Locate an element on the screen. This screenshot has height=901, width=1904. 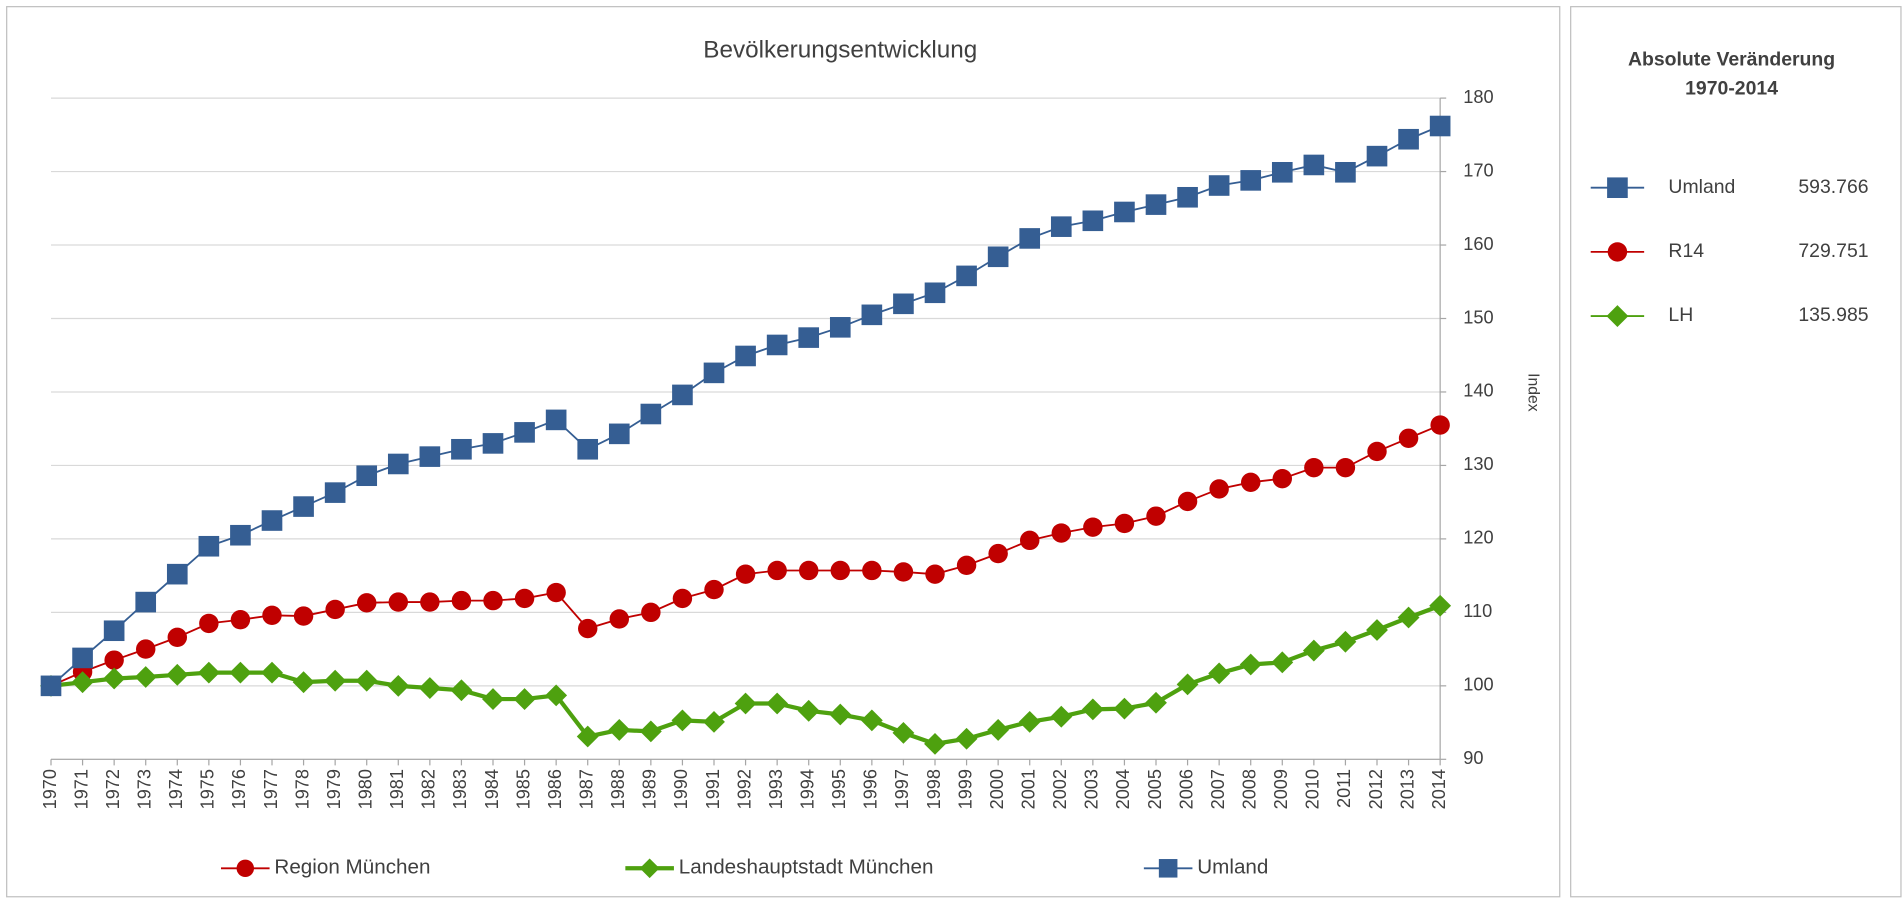
x-tick-label: 2006 is located at coordinates (1186, 789).